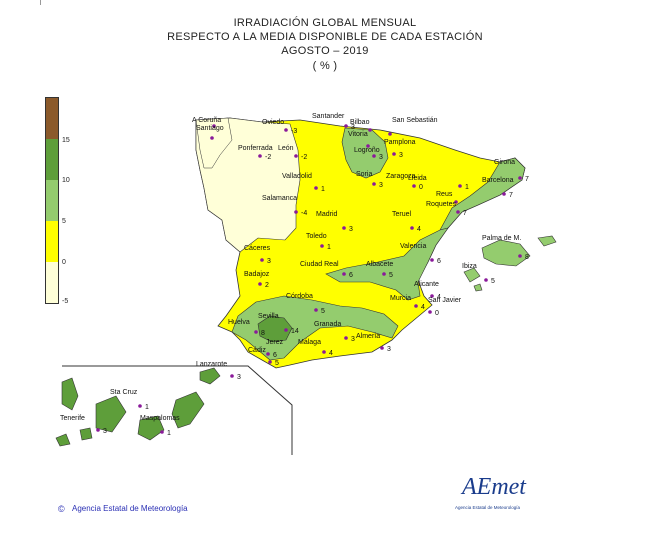 The height and width of the screenshot is (539, 650). What do you see at coordinates (160, 418) in the screenshot?
I see `station-label: Maspalomas` at bounding box center [160, 418].